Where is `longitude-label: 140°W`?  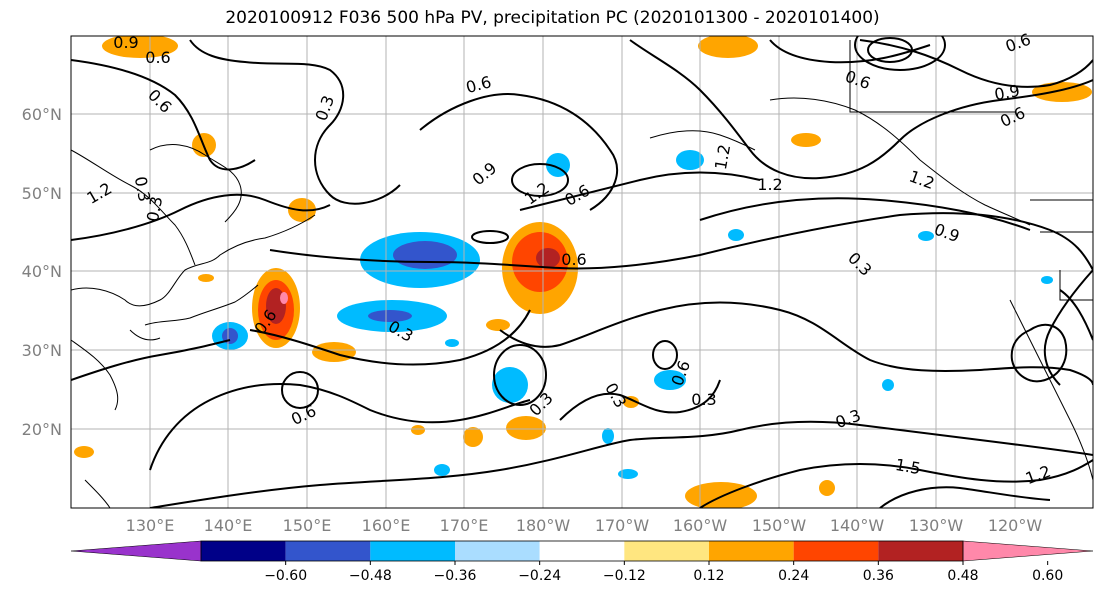
longitude-label: 140°W is located at coordinates (857, 525).